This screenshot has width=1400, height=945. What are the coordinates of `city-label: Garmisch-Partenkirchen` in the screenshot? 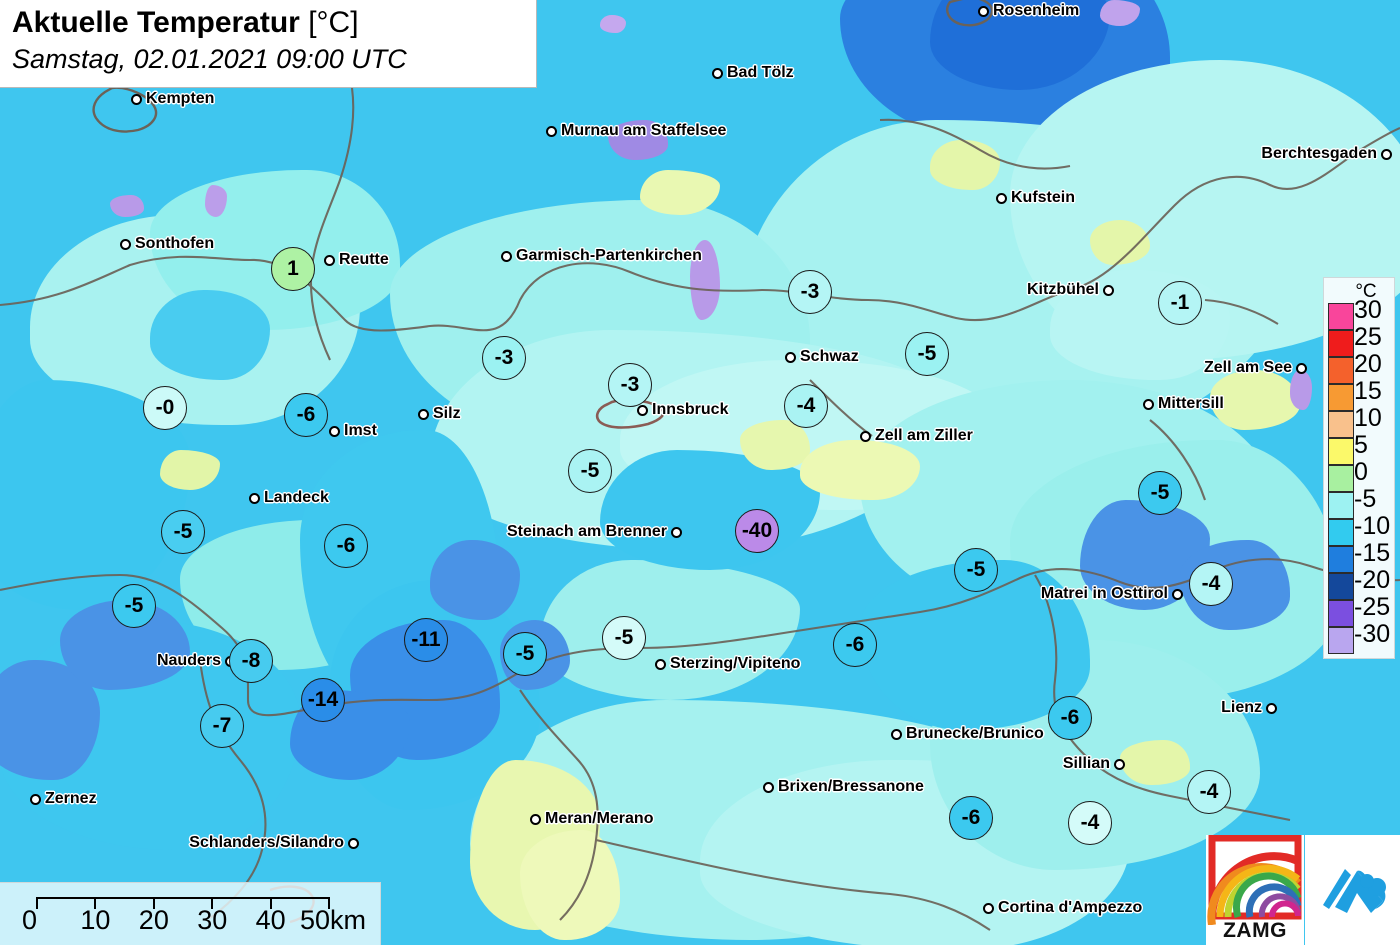 It's located at (609, 255).